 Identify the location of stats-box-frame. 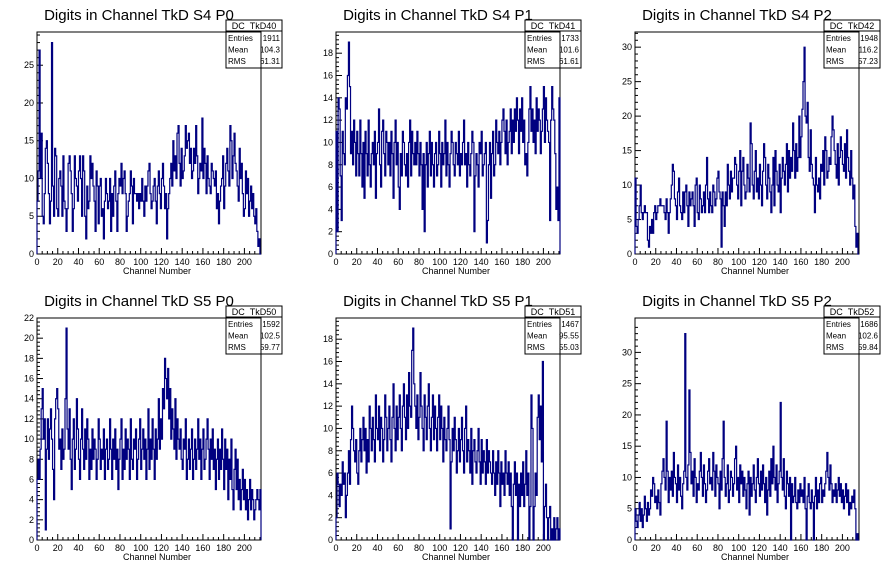
(254, 330).